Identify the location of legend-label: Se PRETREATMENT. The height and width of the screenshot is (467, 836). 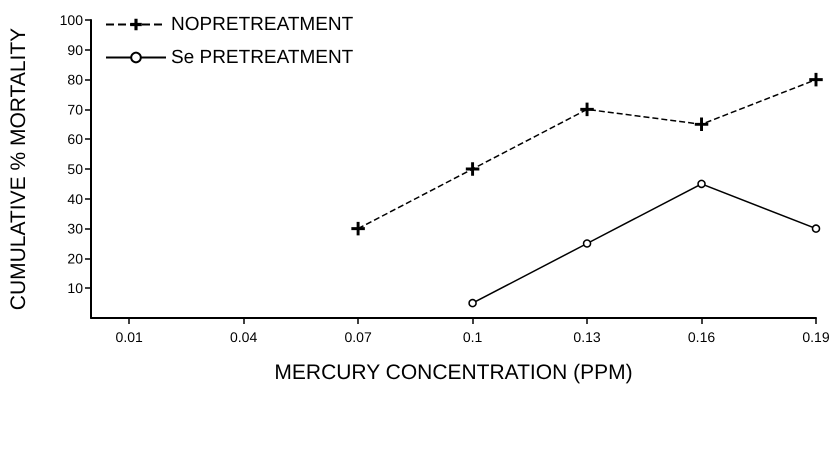
(262, 57).